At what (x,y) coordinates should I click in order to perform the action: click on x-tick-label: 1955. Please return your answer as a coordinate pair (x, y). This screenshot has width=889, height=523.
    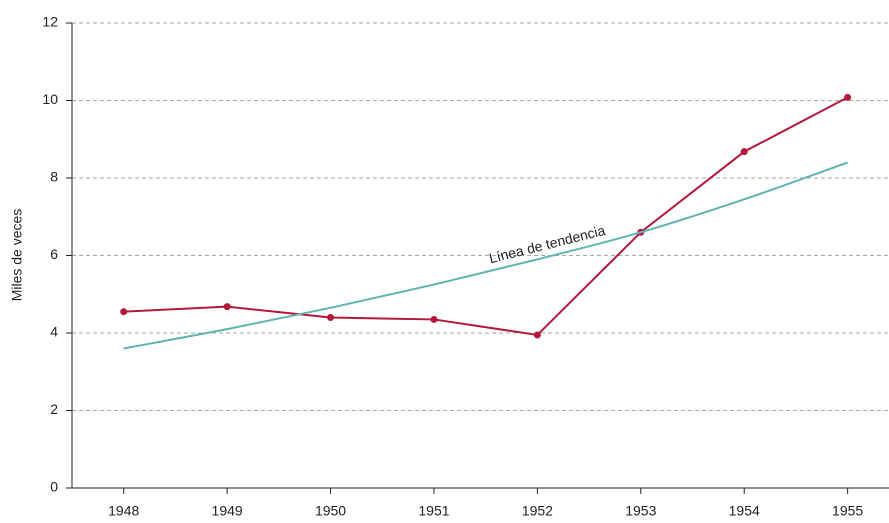
    Looking at the image, I should click on (847, 511).